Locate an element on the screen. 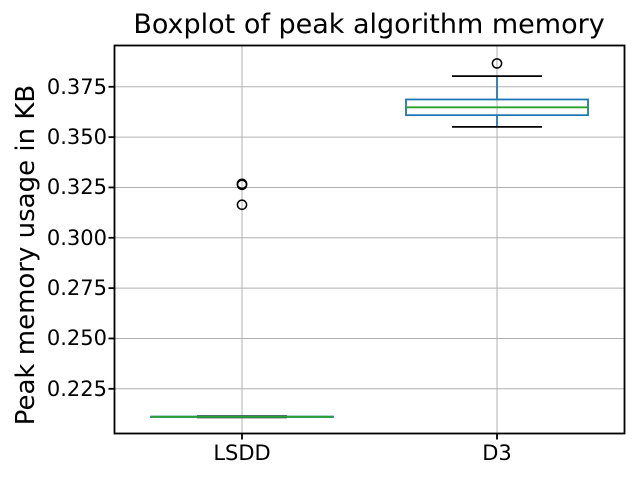 This screenshot has height=480, width=640. xtick-label-LSDD: LSDD is located at coordinates (242, 453).